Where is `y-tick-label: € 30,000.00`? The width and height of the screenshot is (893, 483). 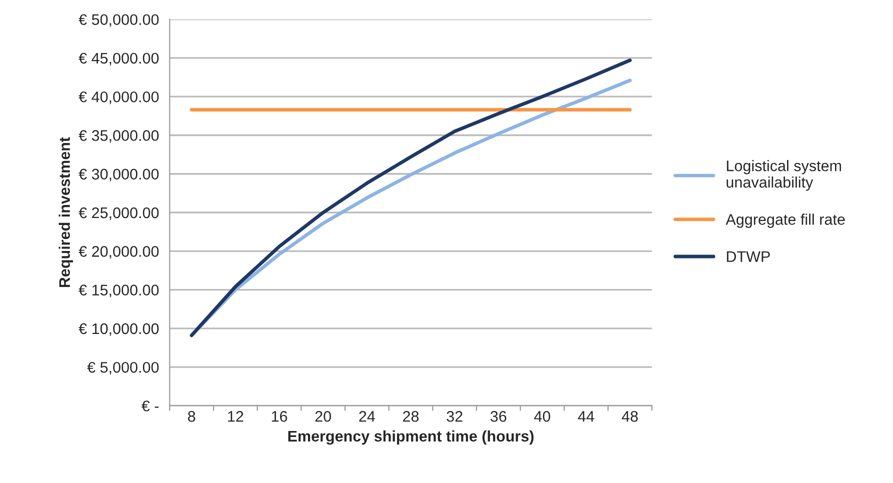
y-tick-label: € 30,000.00 is located at coordinates (118, 175).